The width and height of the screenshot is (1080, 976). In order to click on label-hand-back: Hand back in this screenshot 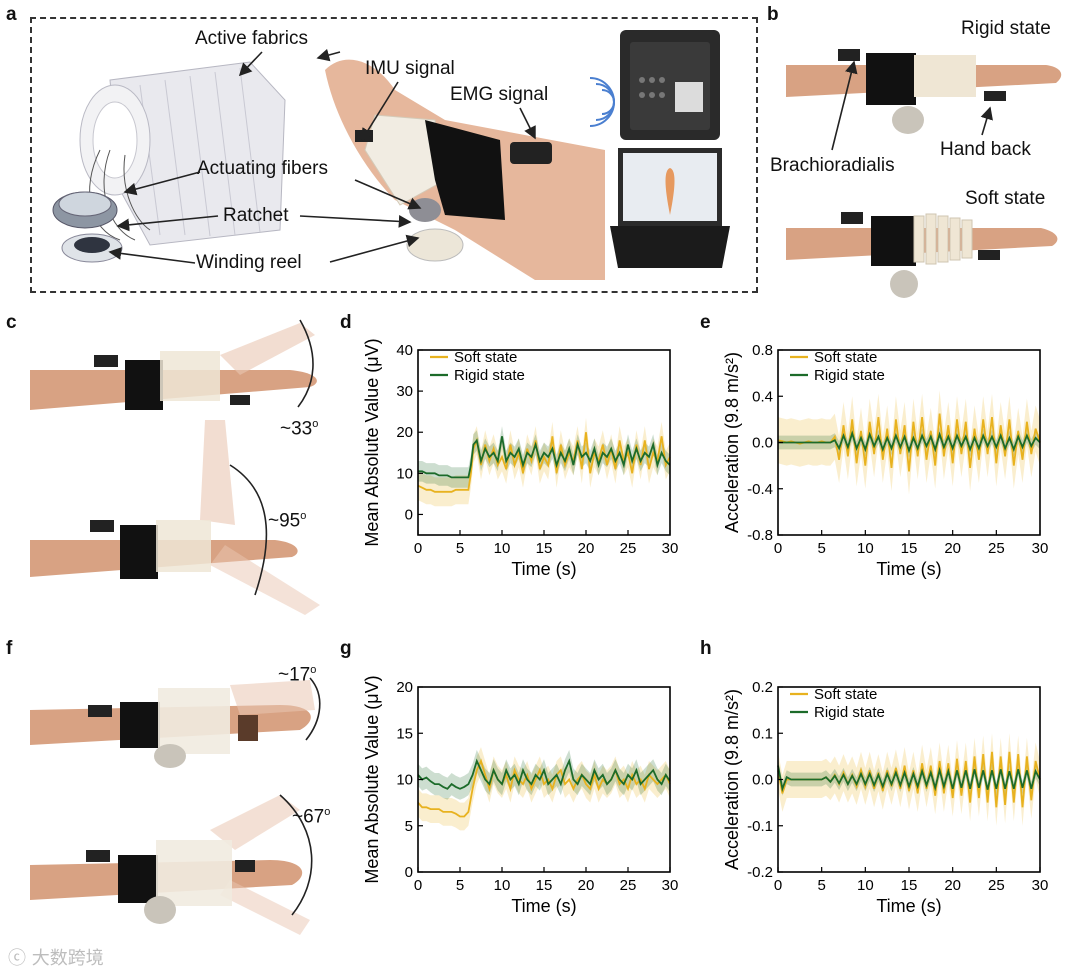, I will do `click(985, 149)`.